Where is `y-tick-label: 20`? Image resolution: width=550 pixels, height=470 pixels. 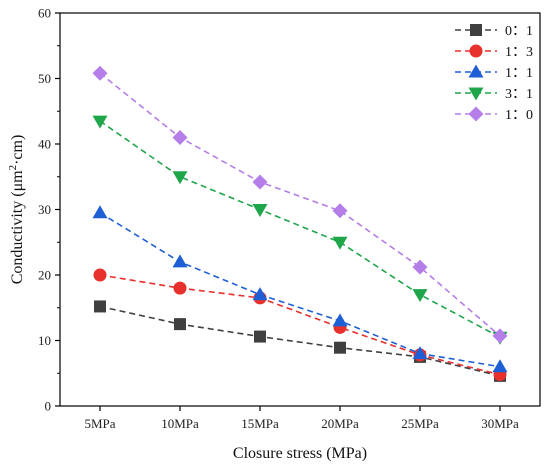
y-tick-label: 20 is located at coordinates (44, 275).